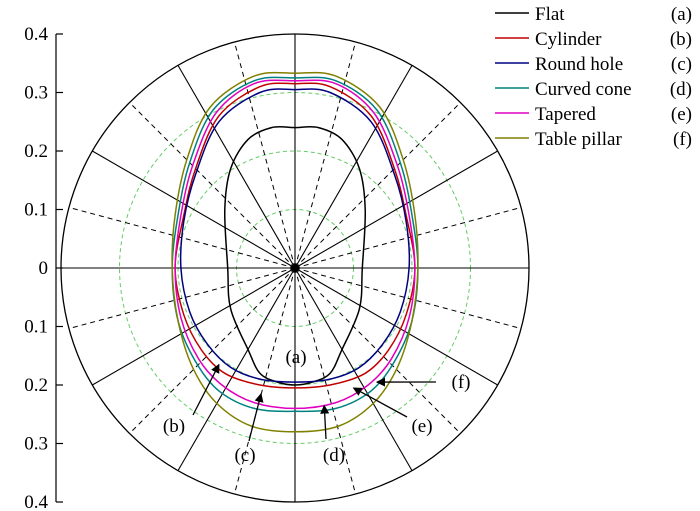 The image size is (700, 511). I want to click on legend-tag: (d), so click(681, 89).